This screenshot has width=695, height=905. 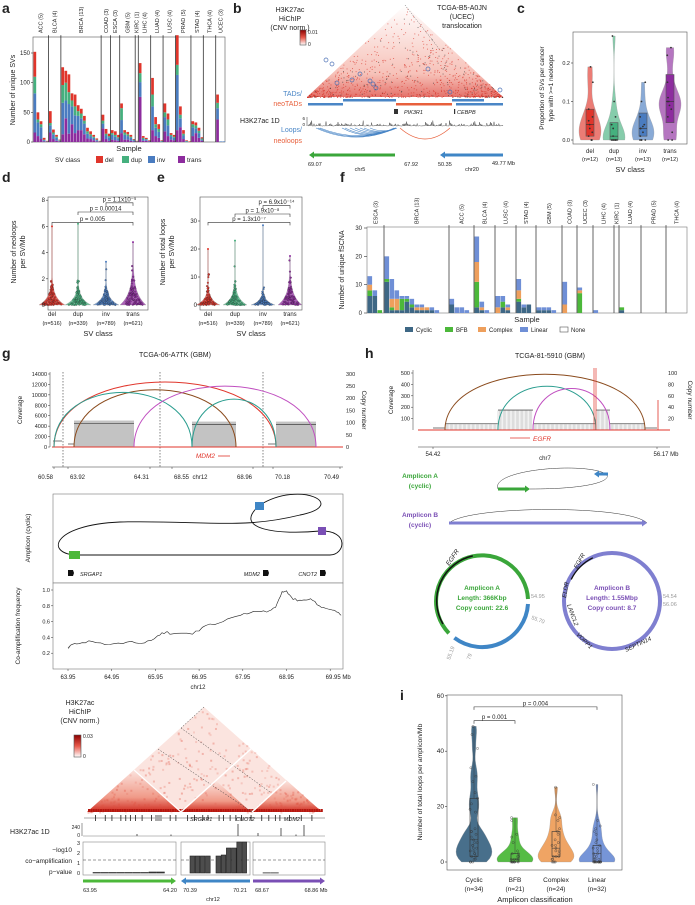 What do you see at coordinates (262, 324) in the screenshot?
I see `n-label: (n=789)` at bounding box center [262, 324].